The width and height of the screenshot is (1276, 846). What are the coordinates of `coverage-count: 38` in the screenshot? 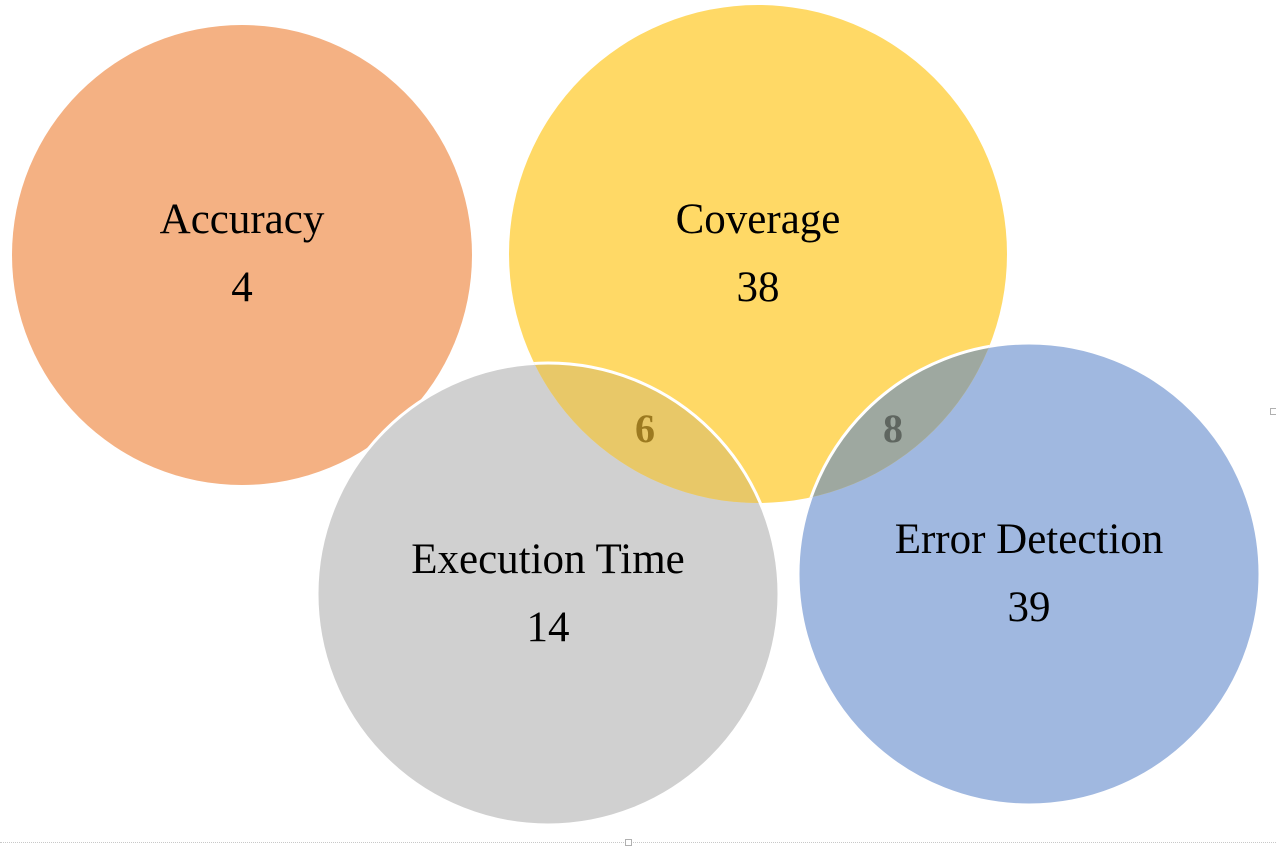 It's located at (758, 287).